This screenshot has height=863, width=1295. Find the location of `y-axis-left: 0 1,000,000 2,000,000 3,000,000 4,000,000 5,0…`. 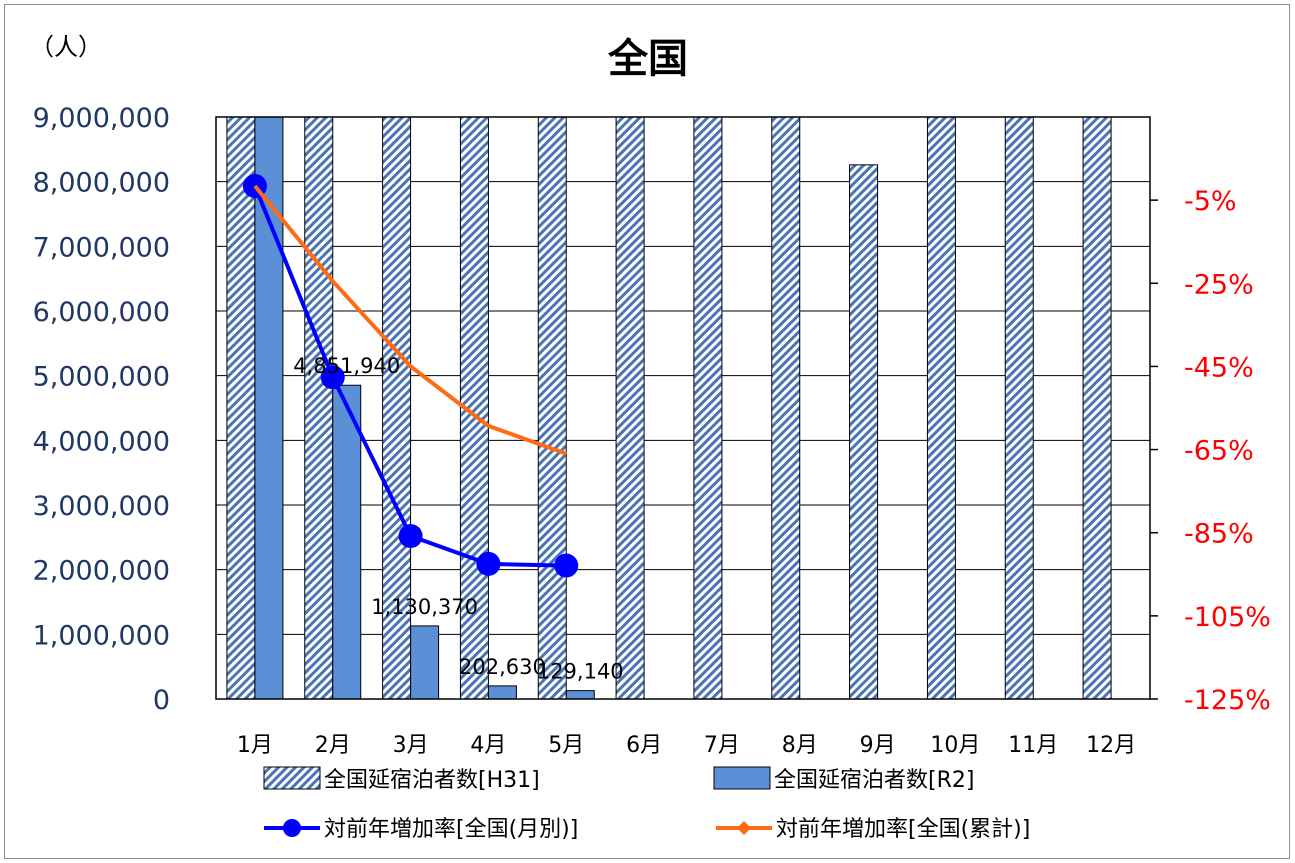

y-axis-left: 0 1,000,000 2,000,000 3,000,000 4,000,000 5,0… is located at coordinates (101, 409).